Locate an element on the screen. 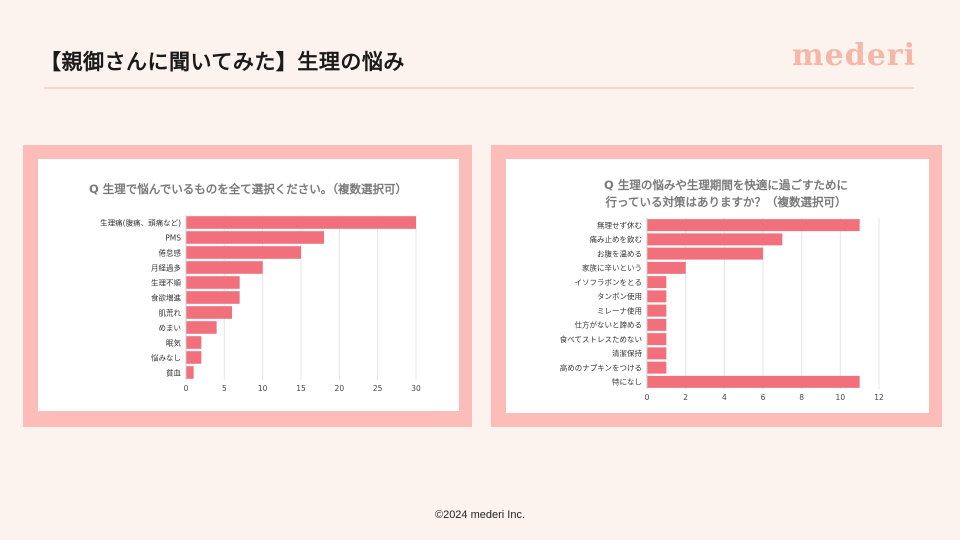  title-divider is located at coordinates (479, 88).